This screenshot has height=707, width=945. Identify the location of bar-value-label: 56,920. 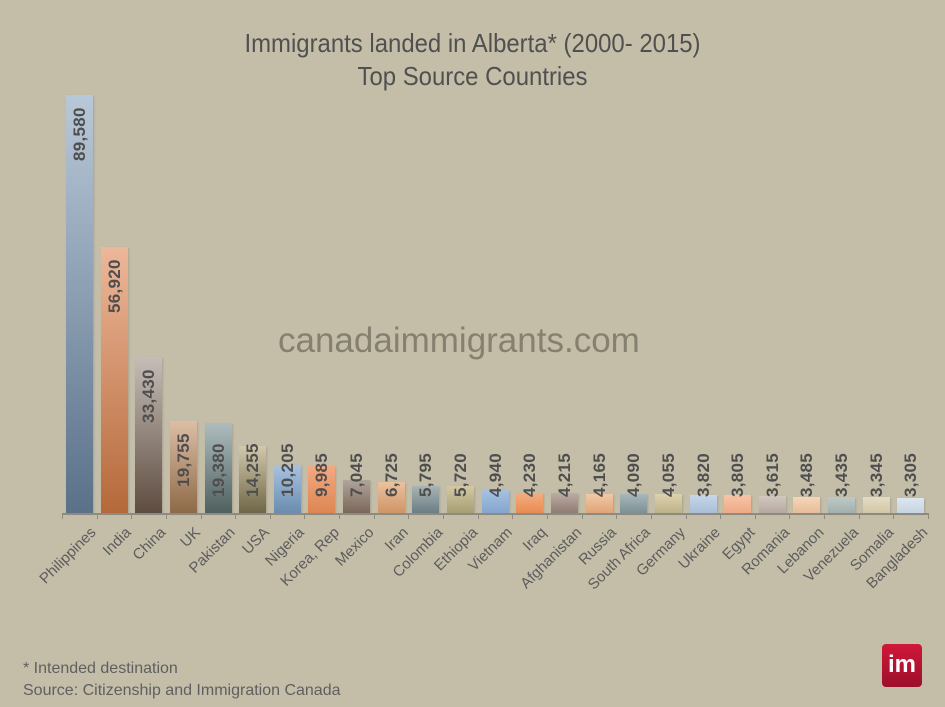
(114, 286).